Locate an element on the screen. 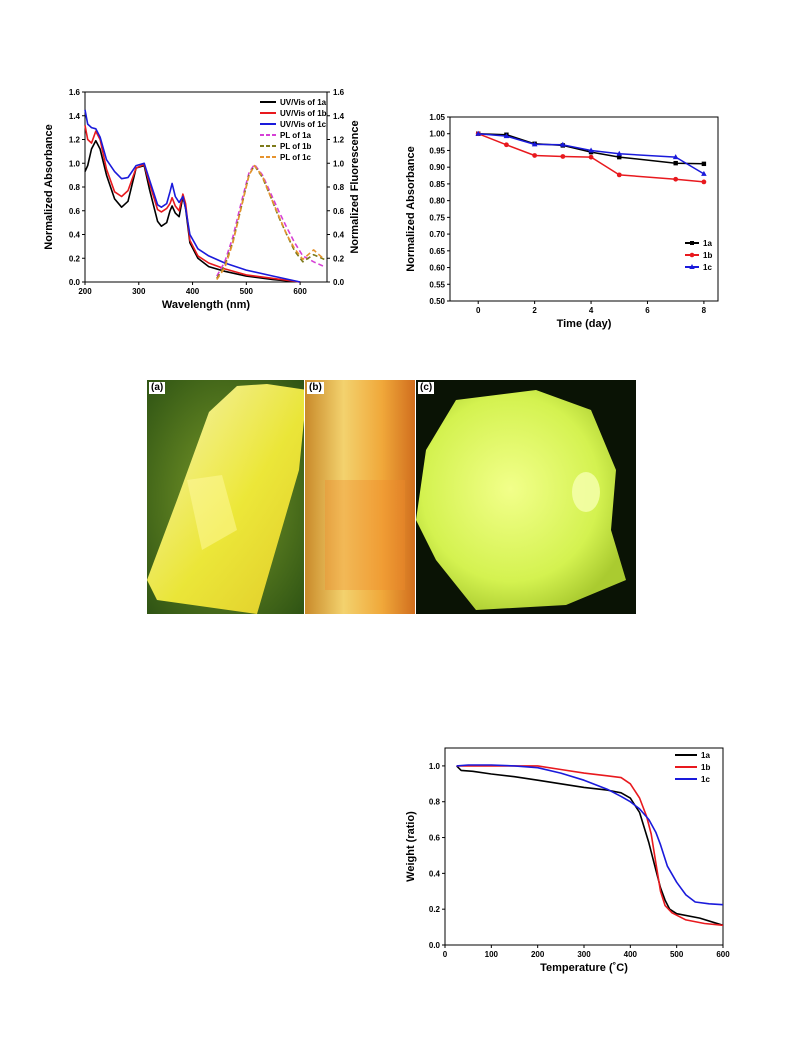 Image resolution: width=793 pixels, height=1057 pixels. y-tick-label: 1.2 is located at coordinates (75, 140).